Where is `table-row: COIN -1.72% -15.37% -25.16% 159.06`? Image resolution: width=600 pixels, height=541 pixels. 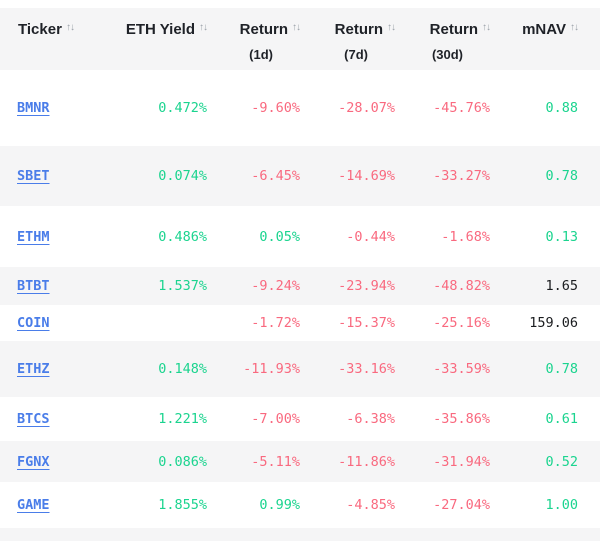 table-row: COIN -1.72% -15.37% -25.16% 159.06 is located at coordinates (300, 323).